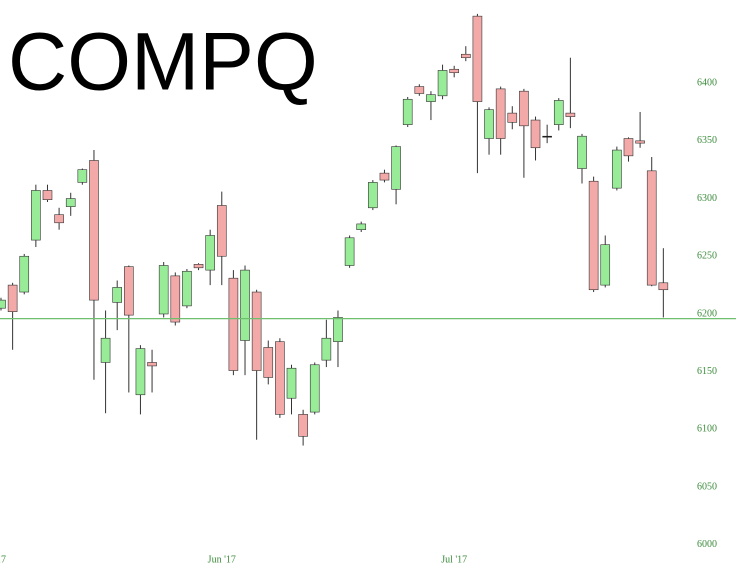  Describe the element at coordinates (707, 313) in the screenshot. I see `y-tick-label: 6200` at that location.